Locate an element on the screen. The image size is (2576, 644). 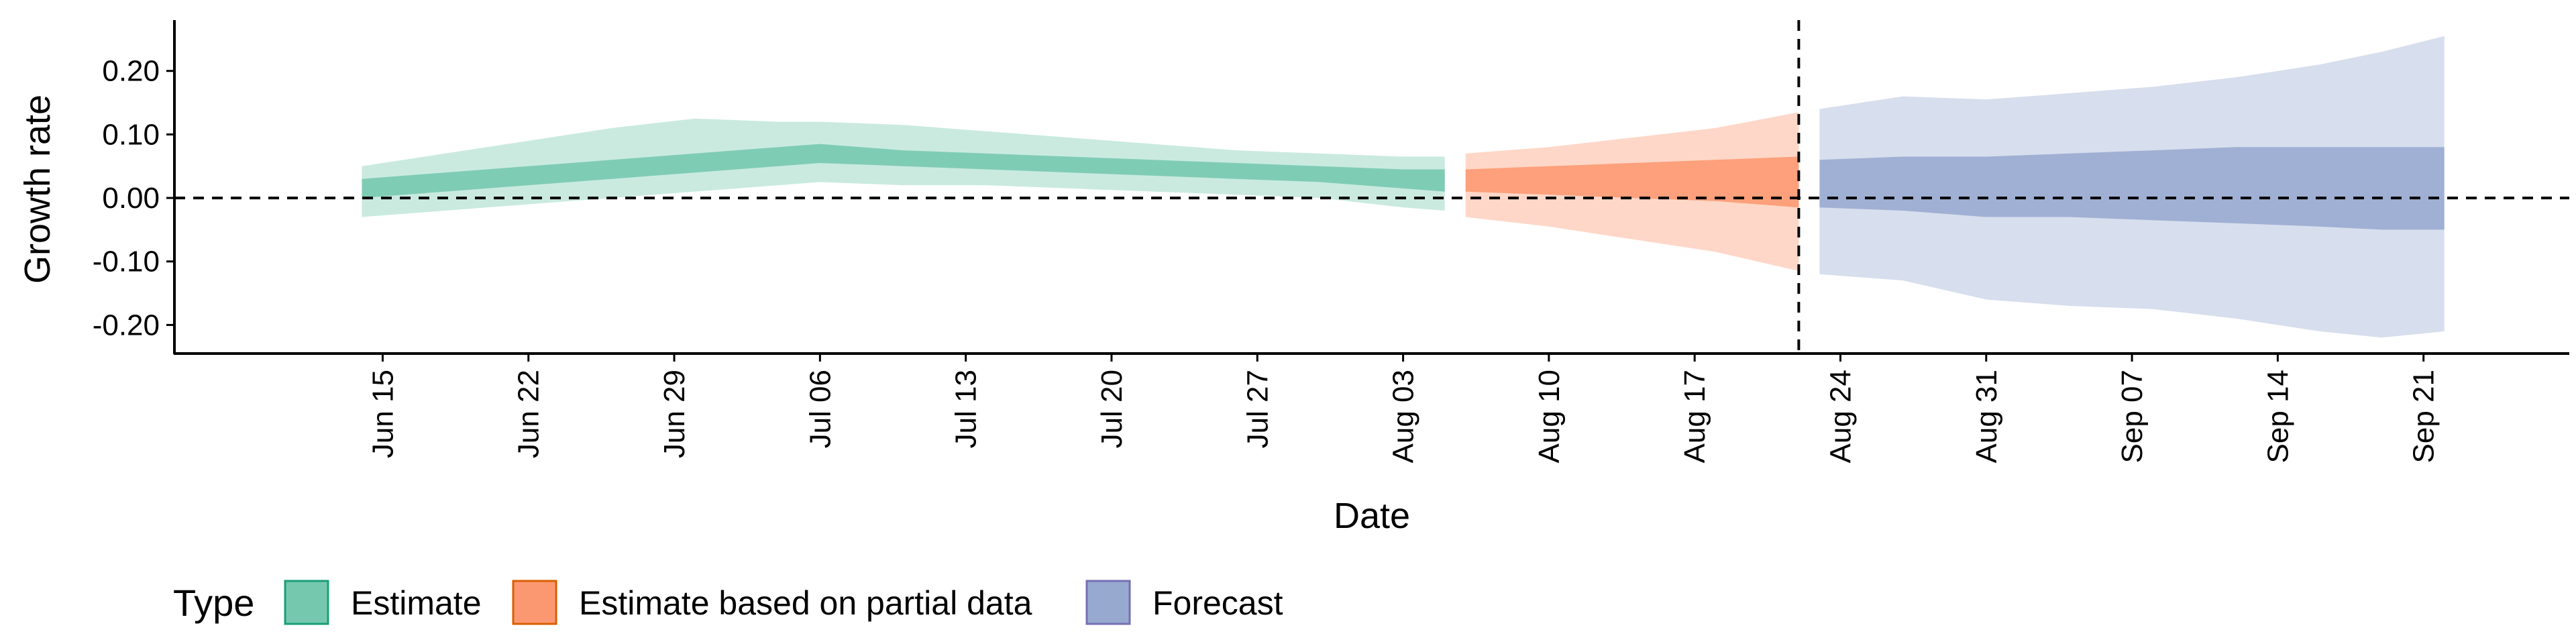
x-tick-label: Jul 20 is located at coordinates (1111, 409).